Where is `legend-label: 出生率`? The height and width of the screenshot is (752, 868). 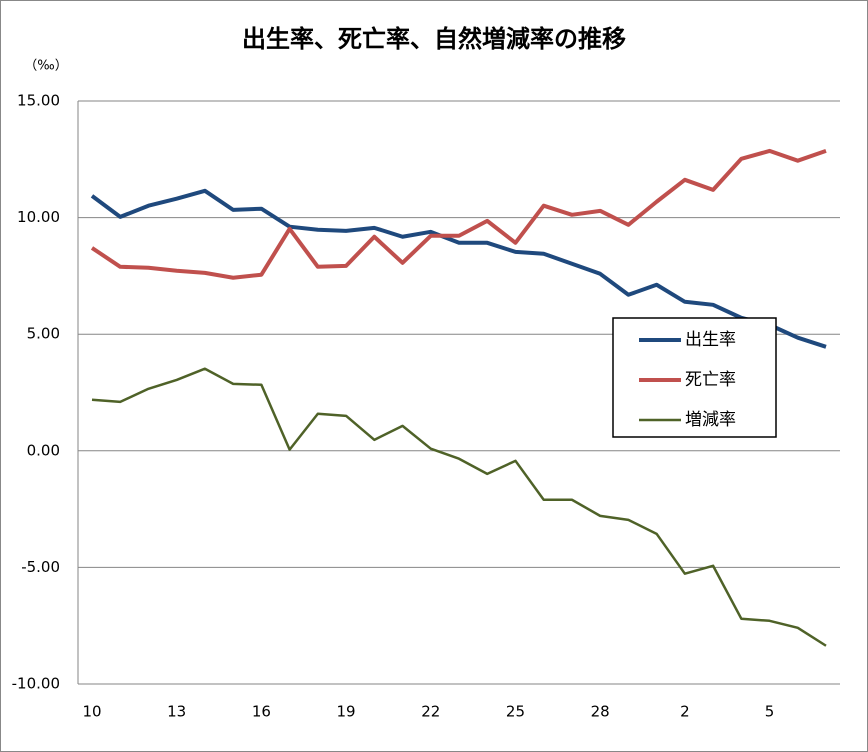
legend-label: 出生率 is located at coordinates (710, 340).